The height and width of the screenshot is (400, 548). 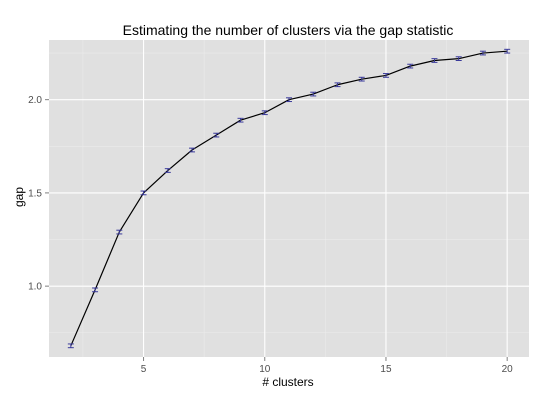 What do you see at coordinates (265, 369) in the screenshot?
I see `x-tick-label: 10` at bounding box center [265, 369].